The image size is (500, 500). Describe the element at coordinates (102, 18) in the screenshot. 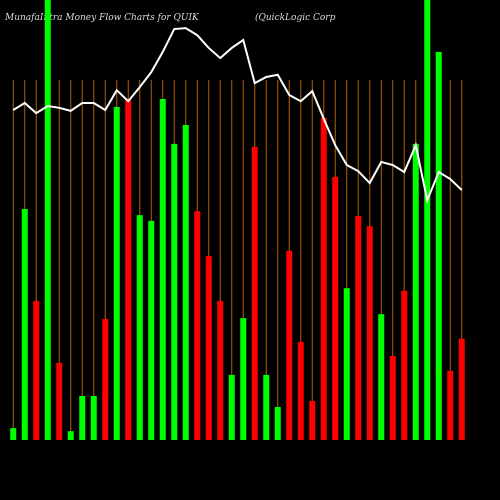

I see `chart-title: MunafaIntra Money Flow Charts for QUIK` at that location.